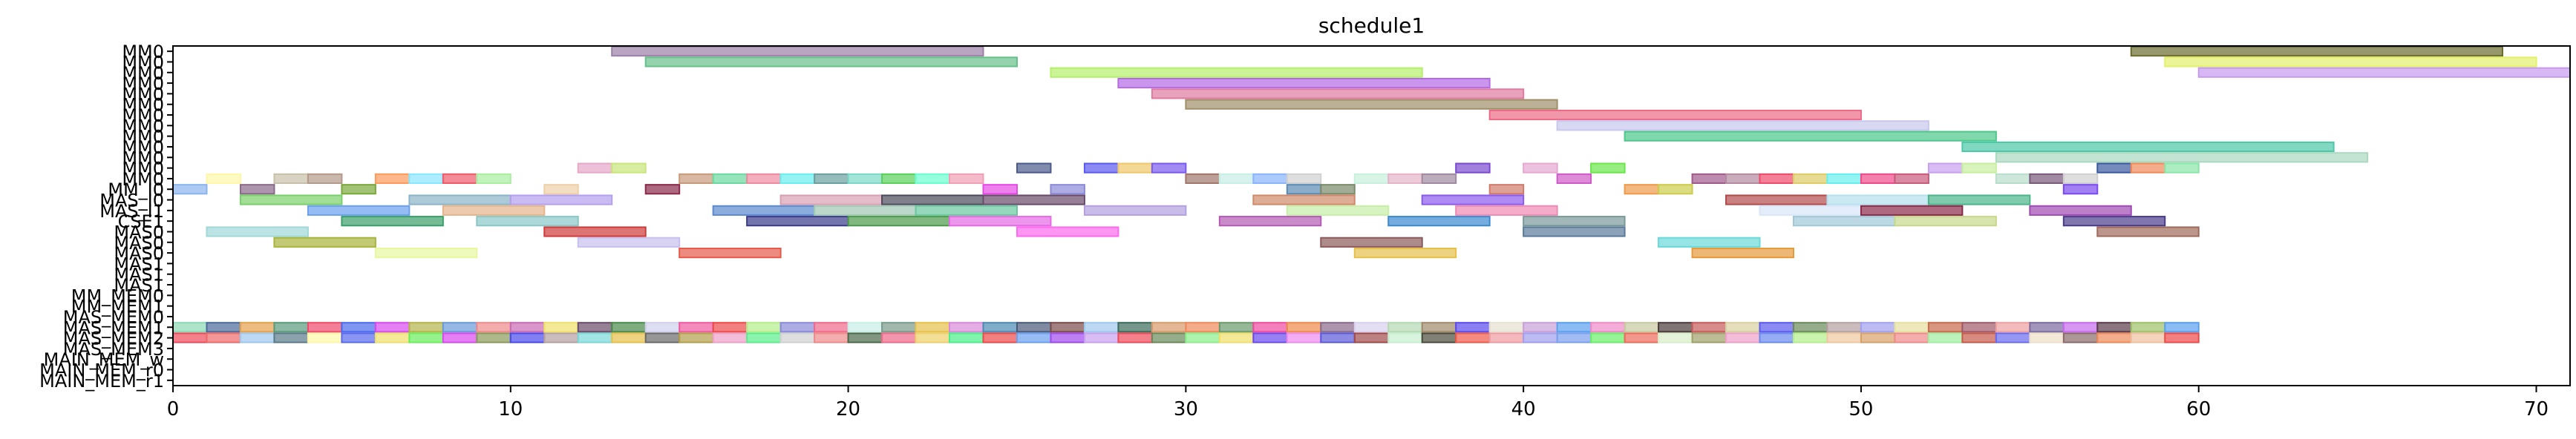  Describe the element at coordinates (1861, 409) in the screenshot. I see `x-tick-label: 50` at that location.